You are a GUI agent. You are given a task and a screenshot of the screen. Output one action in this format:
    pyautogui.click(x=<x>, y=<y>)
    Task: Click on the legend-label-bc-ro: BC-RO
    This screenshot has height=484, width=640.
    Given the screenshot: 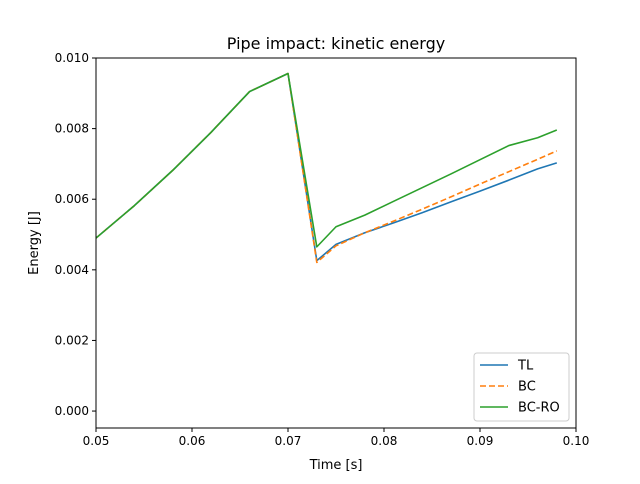 What is the action you would take?
    pyautogui.click(x=539, y=408)
    